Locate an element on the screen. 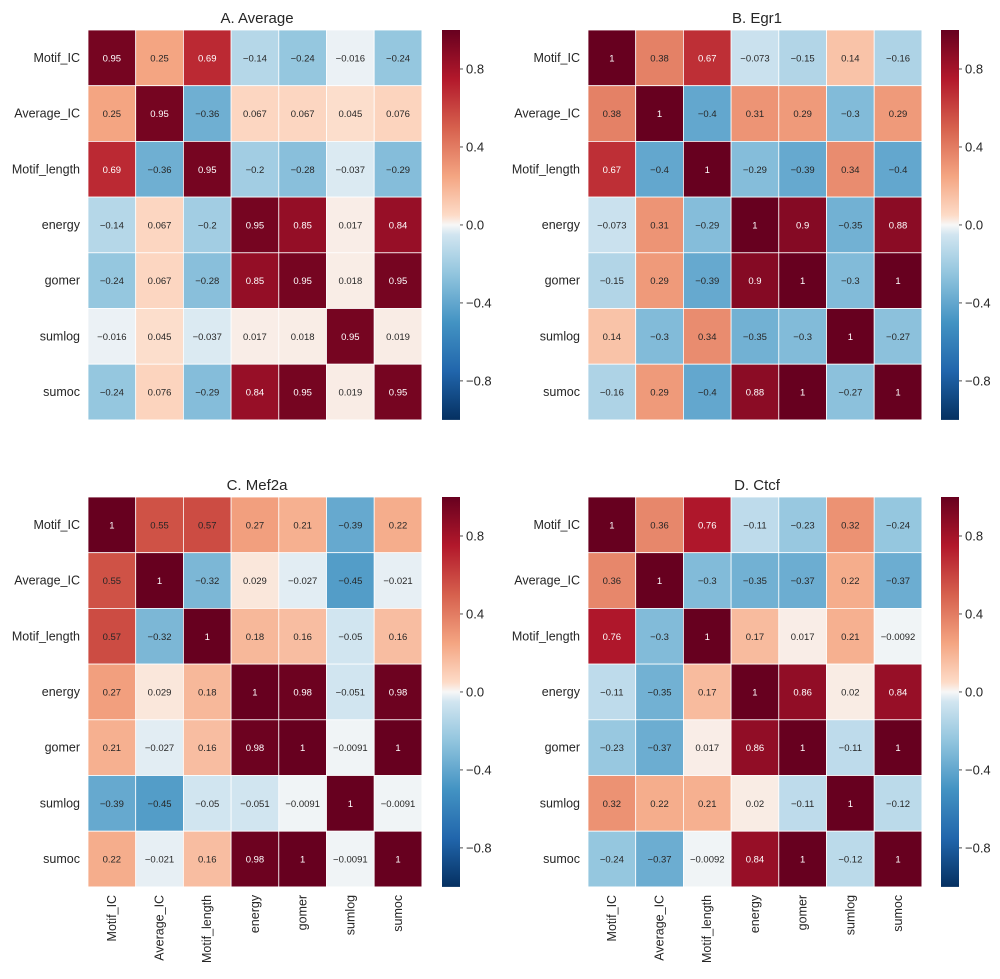  panel-a-row-label: energy is located at coordinates (61, 225).